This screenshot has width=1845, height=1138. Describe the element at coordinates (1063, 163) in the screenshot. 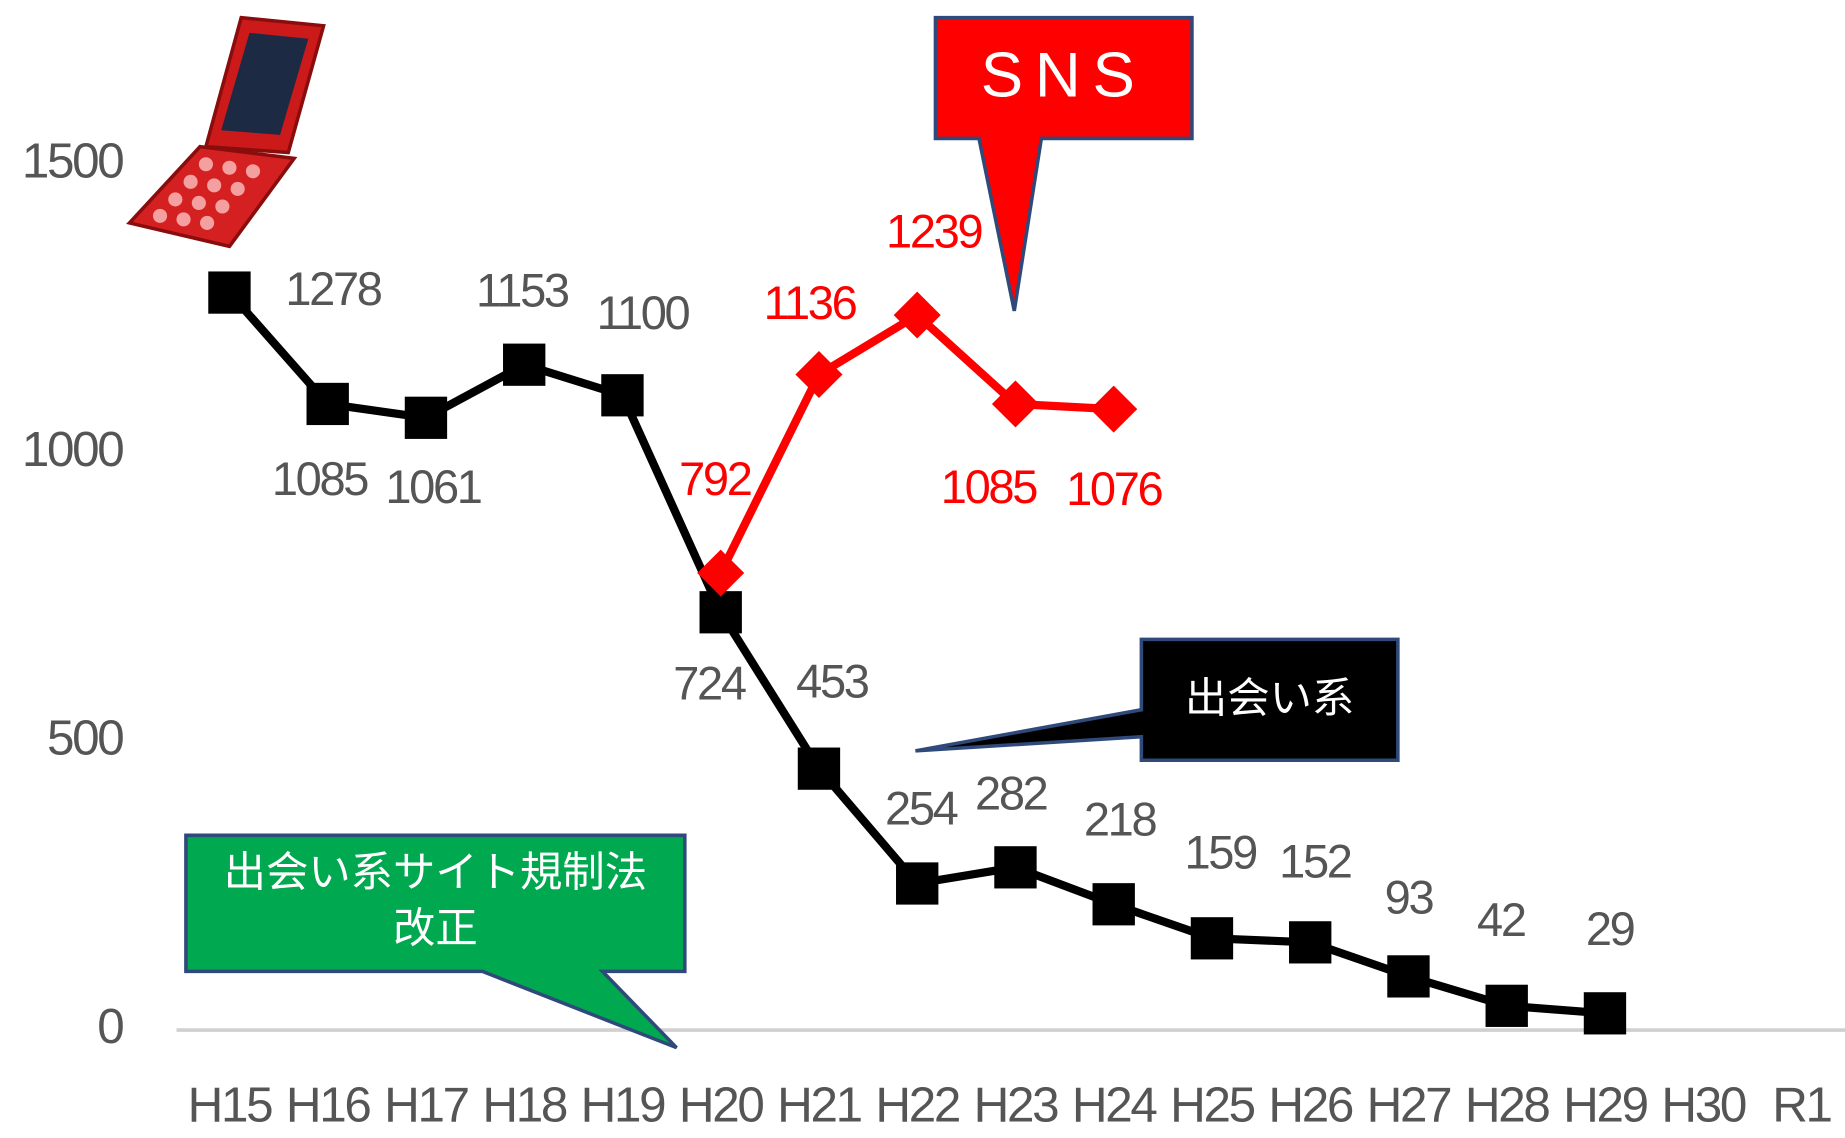

I see `sns-callout: SNS` at that location.